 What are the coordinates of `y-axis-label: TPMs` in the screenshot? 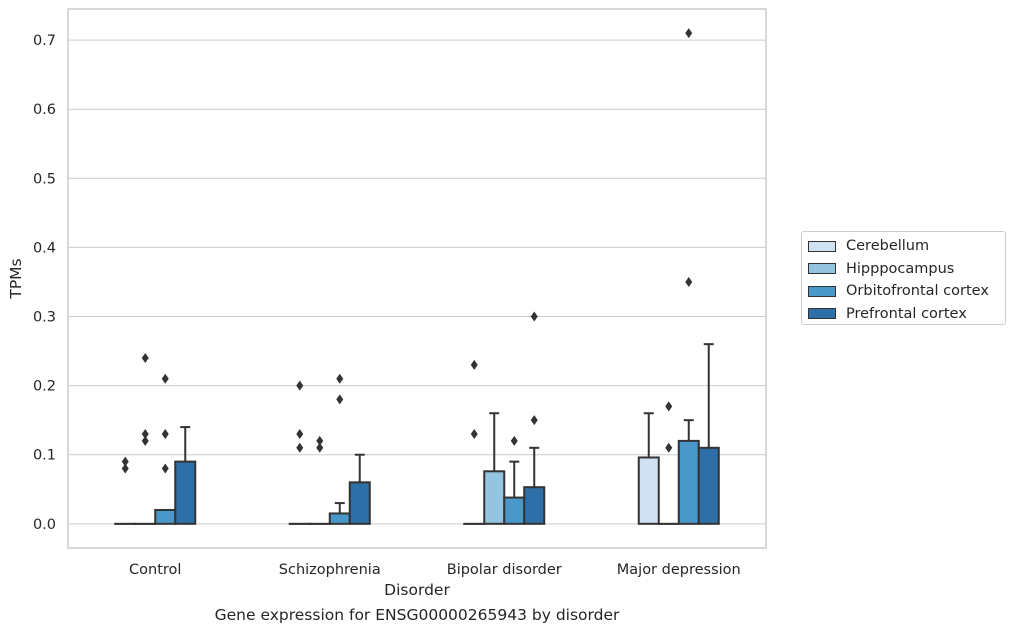 It's located at (16, 278).